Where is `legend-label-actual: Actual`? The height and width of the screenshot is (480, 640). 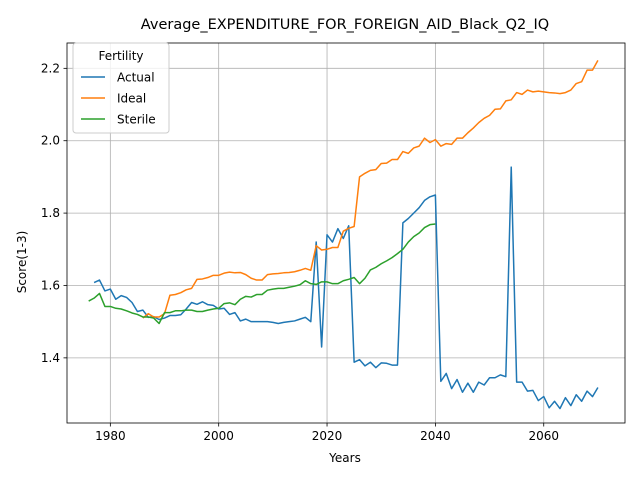 legend-label-actual: Actual is located at coordinates (136, 78).